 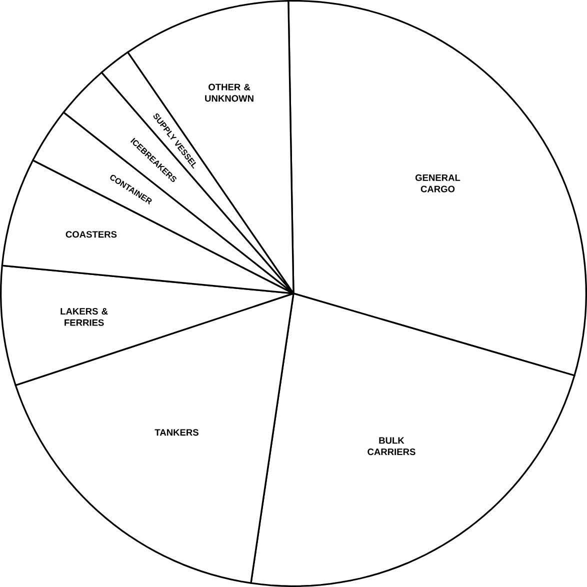 I want to click on slice-label: OTHER & UNKNOWN, so click(x=229, y=93).